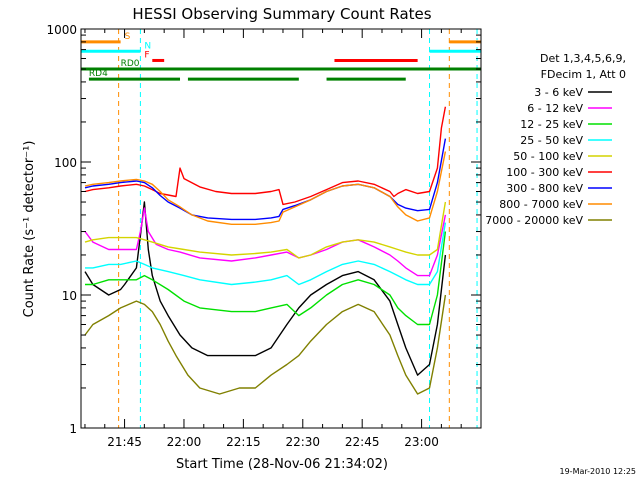 This screenshot has height=484, width=640. I want to click on chart-title: HESSI Observing Summary Count Rates, so click(281, 14).